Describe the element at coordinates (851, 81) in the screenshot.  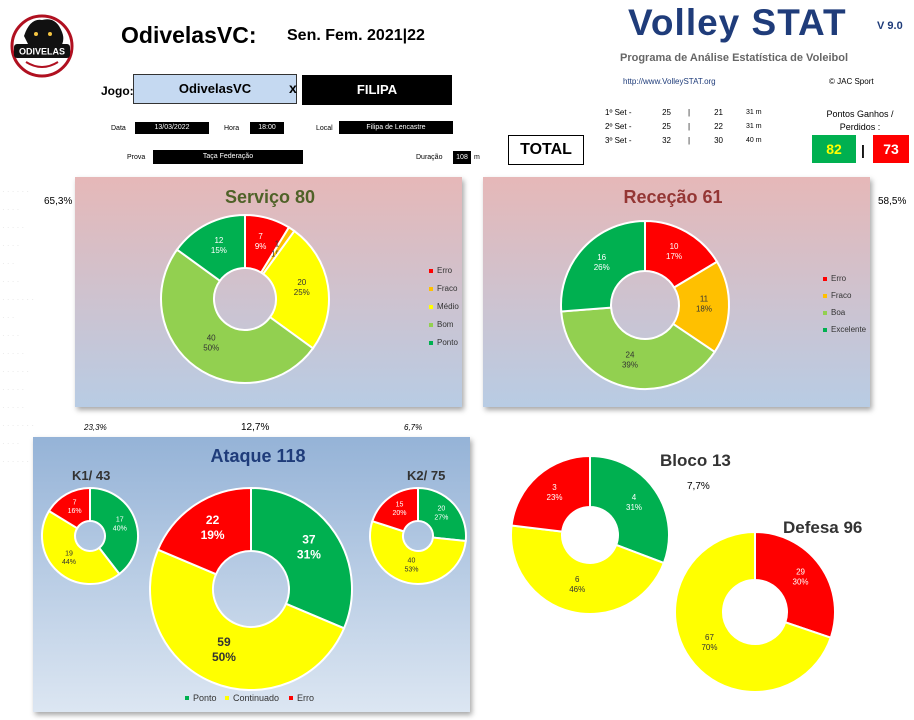
I see `copyright: © JAC Sport` at that location.